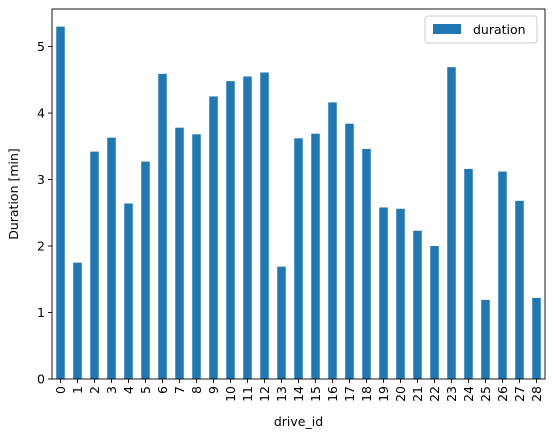  I want to click on x-tick-label: 4, so click(128, 390).